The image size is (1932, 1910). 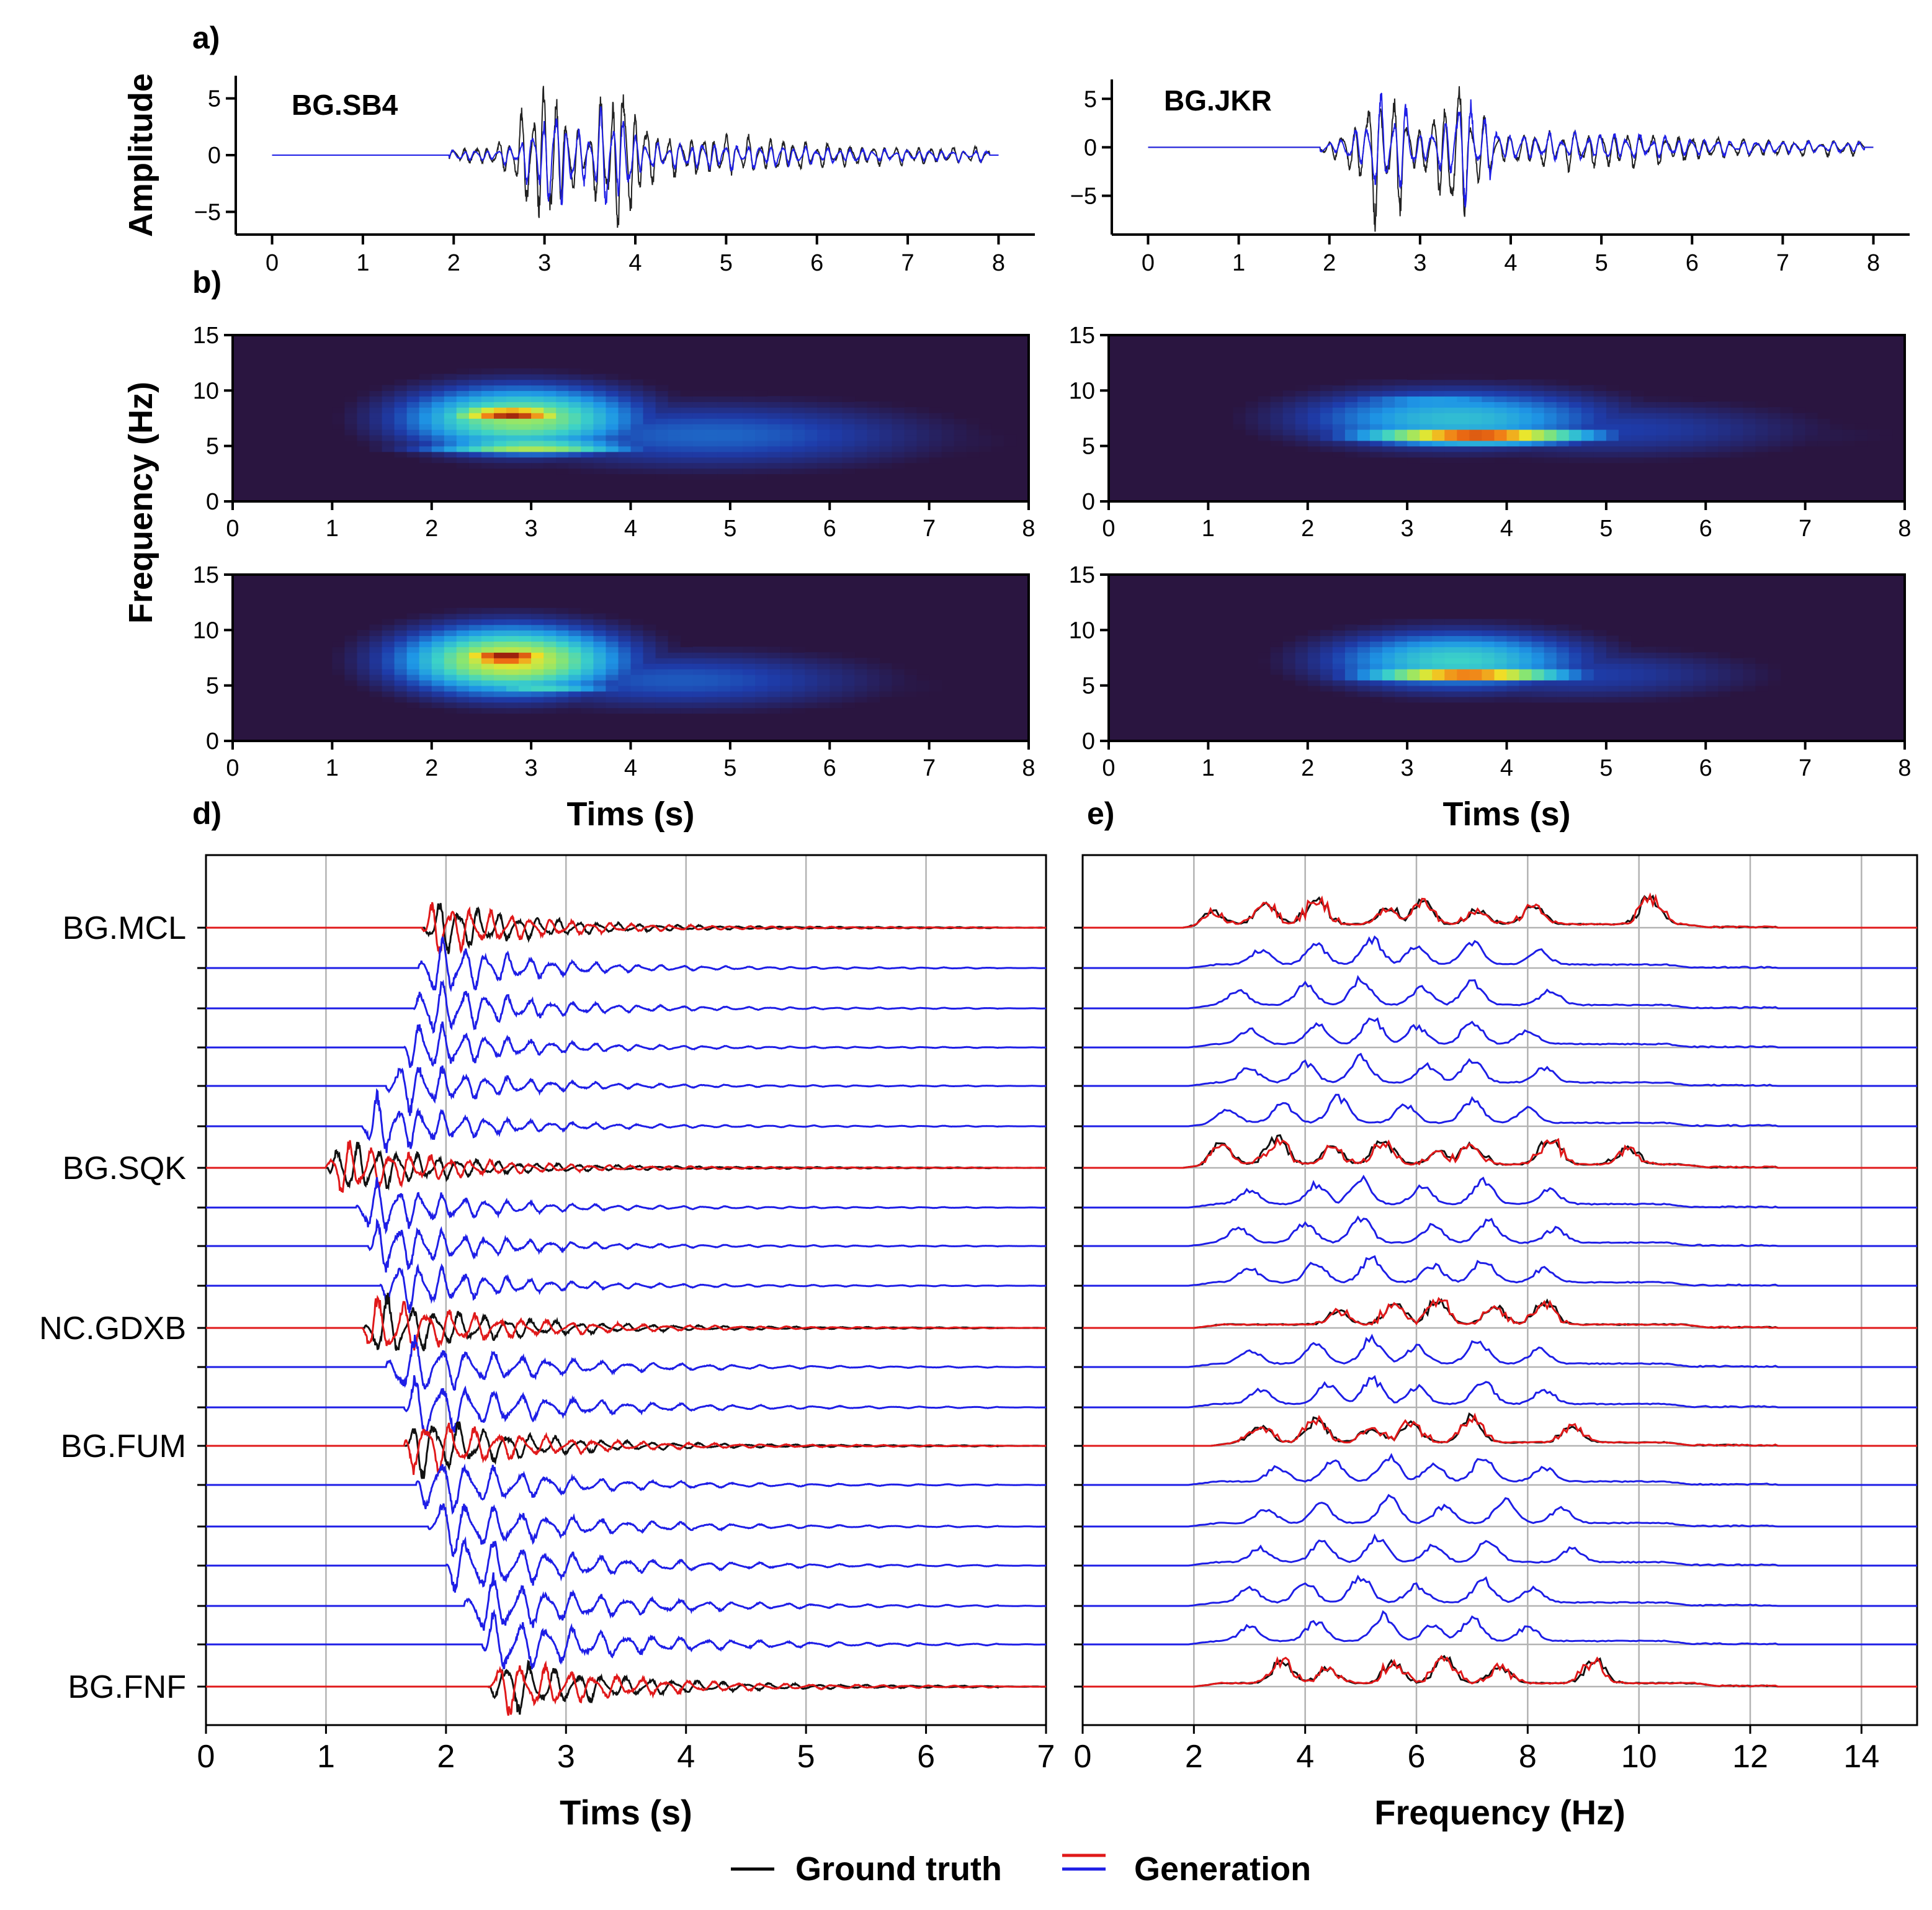 I want to click on trace-ground-truth, so click(x=626, y=1323).